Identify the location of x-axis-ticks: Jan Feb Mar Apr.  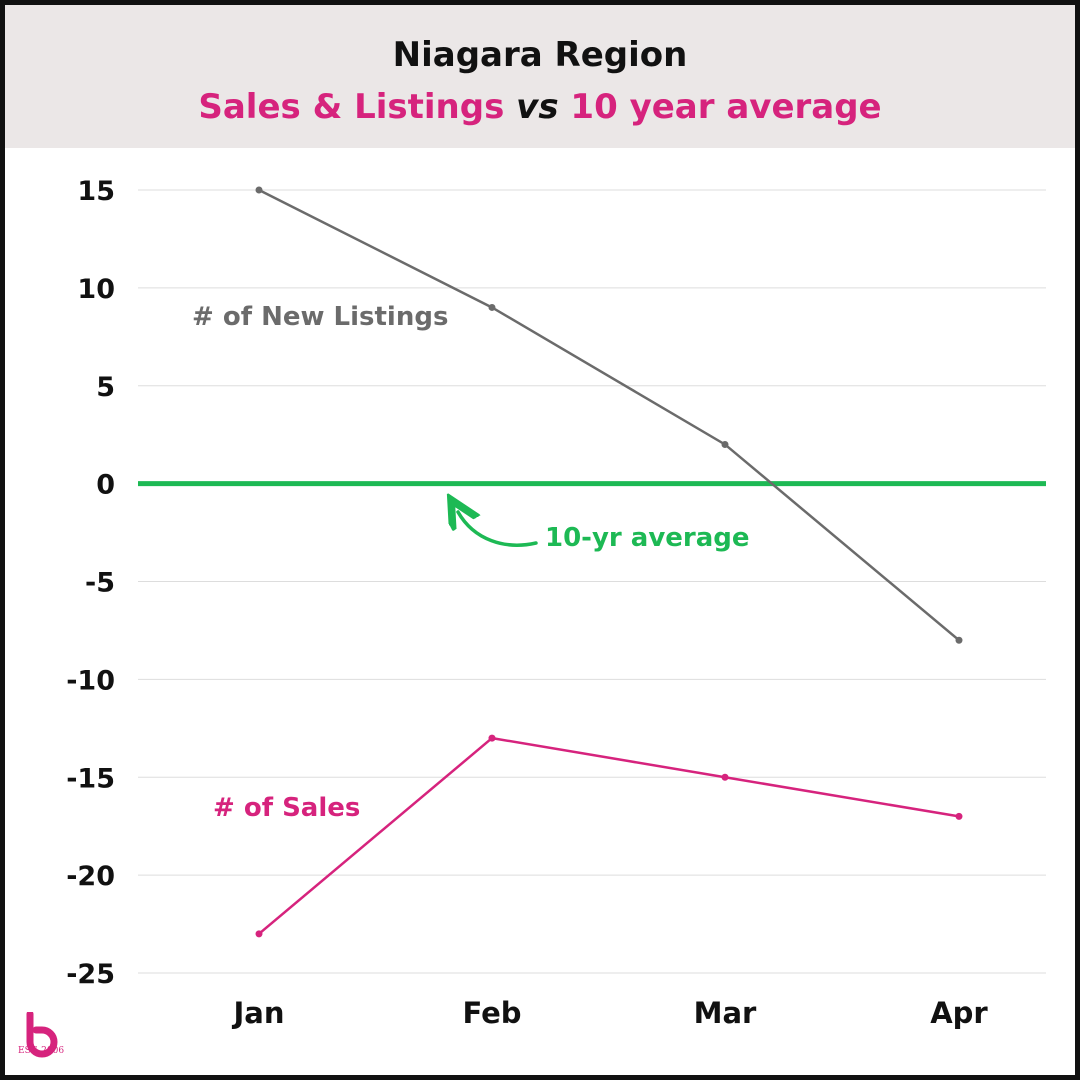
(609, 1013).